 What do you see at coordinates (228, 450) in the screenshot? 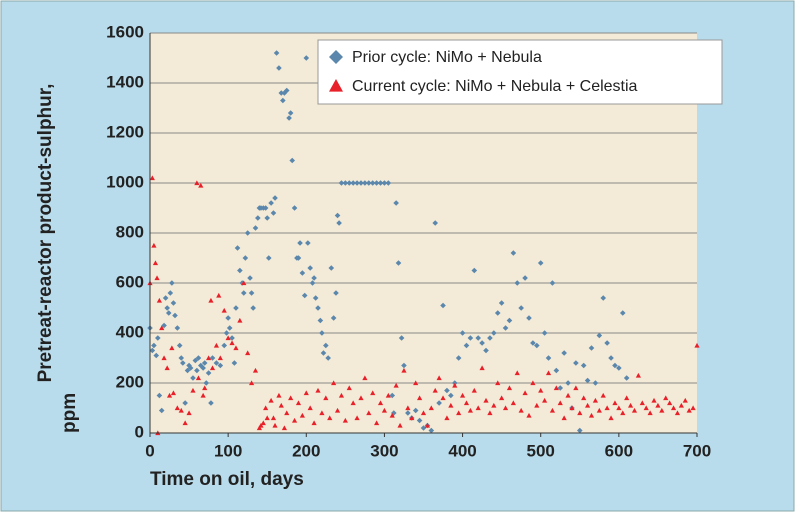
I see `x-tick-label: 100` at bounding box center [228, 450].